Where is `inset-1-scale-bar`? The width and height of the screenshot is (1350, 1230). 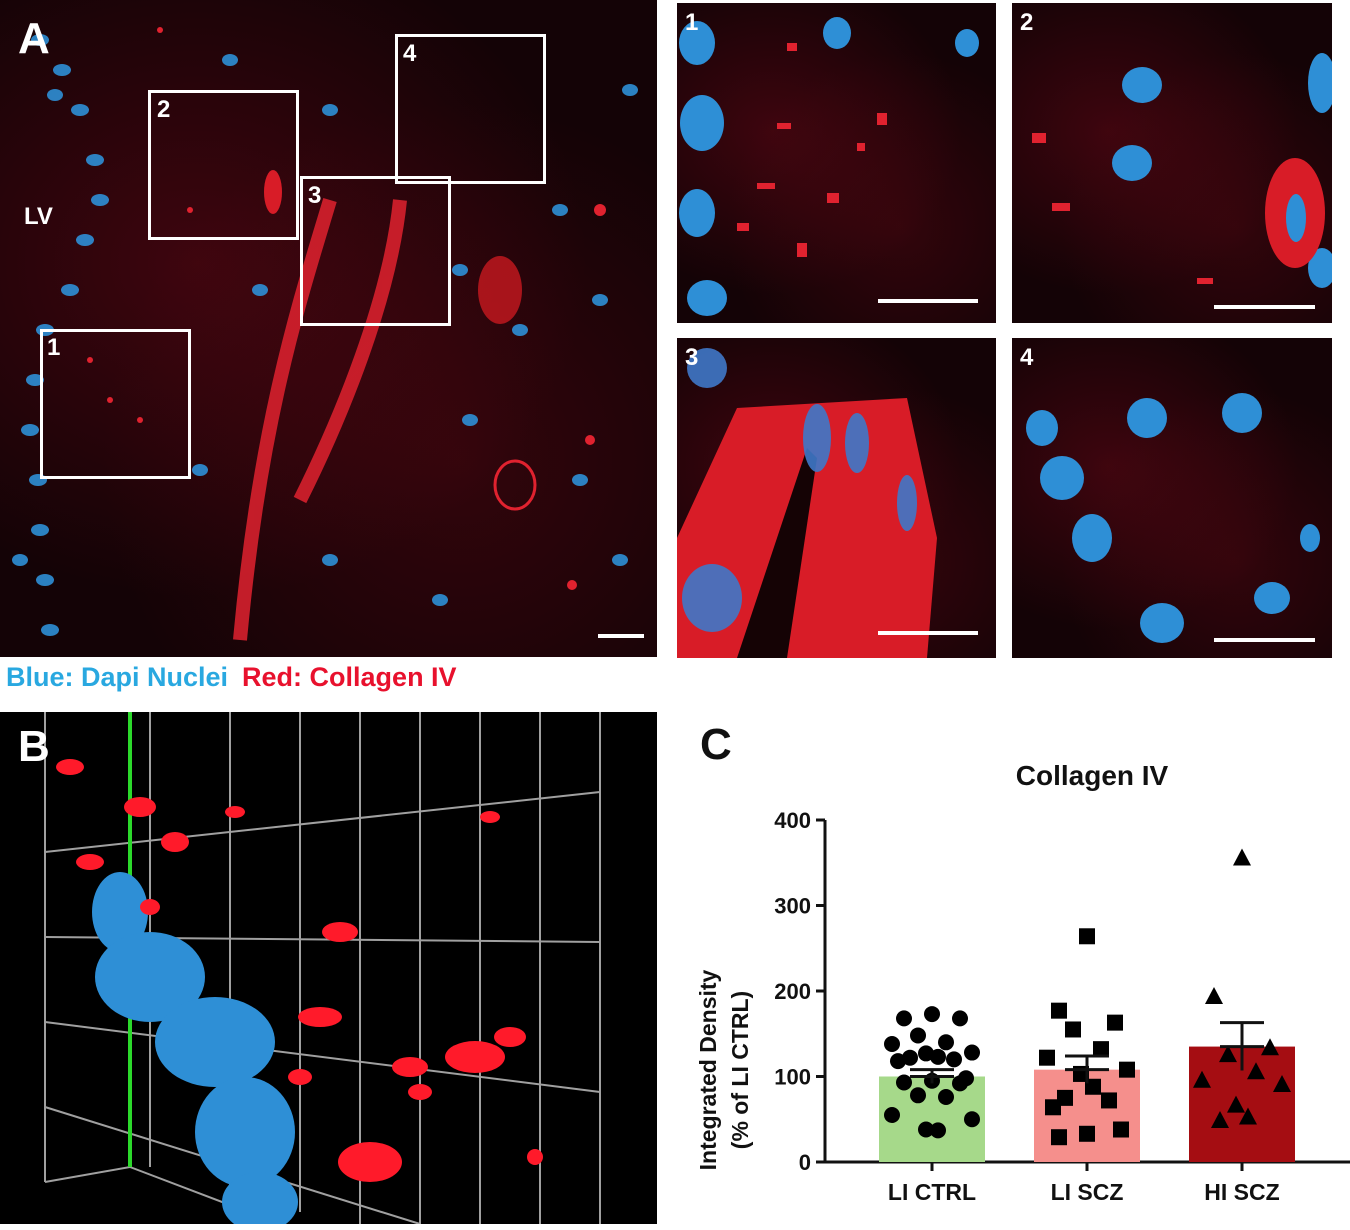
inset-1-scale-bar is located at coordinates (928, 301).